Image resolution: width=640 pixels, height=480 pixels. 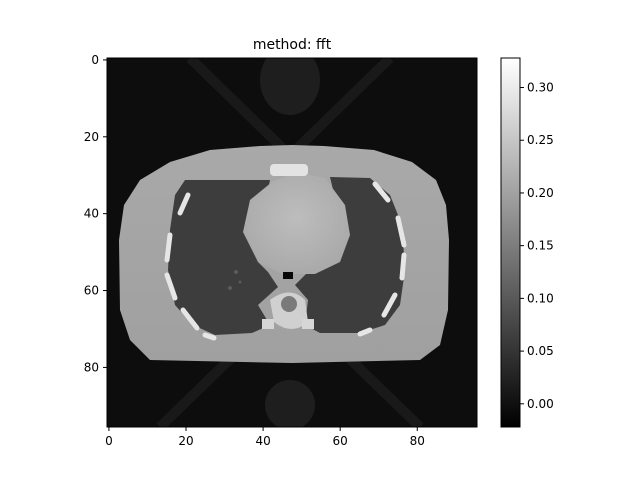 I want to click on y-tick-label: 60, so click(x=91, y=291).